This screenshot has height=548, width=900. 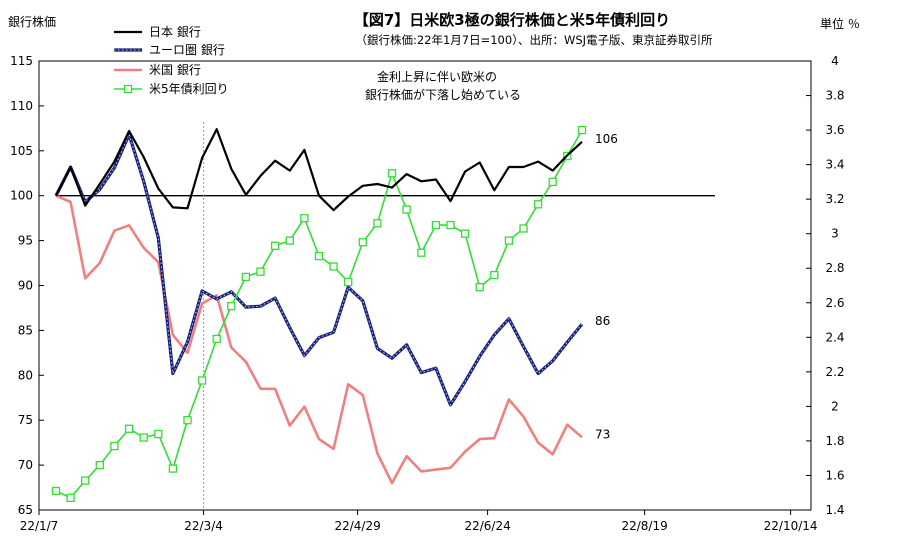 What do you see at coordinates (825, 285) in the screenshot?
I see `right-axis-ticks: 1.4 1.6 1.8 2 2.2 2.4 2.6 2.8 3 3.2 3.4 3.6 3.8 4` at bounding box center [825, 285].